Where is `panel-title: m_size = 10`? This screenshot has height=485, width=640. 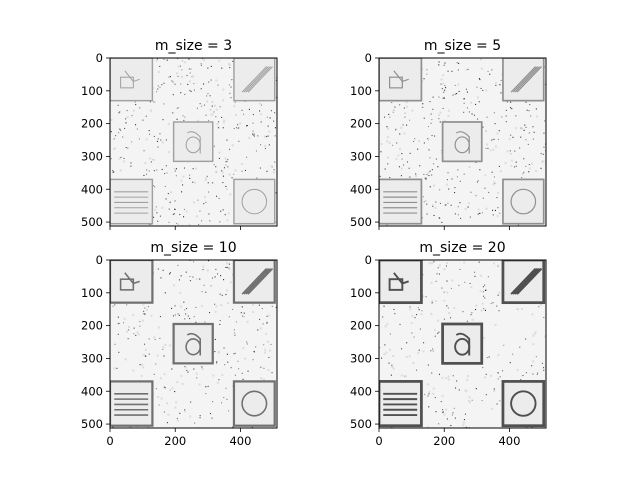 panel-title: m_size = 10 is located at coordinates (193, 248).